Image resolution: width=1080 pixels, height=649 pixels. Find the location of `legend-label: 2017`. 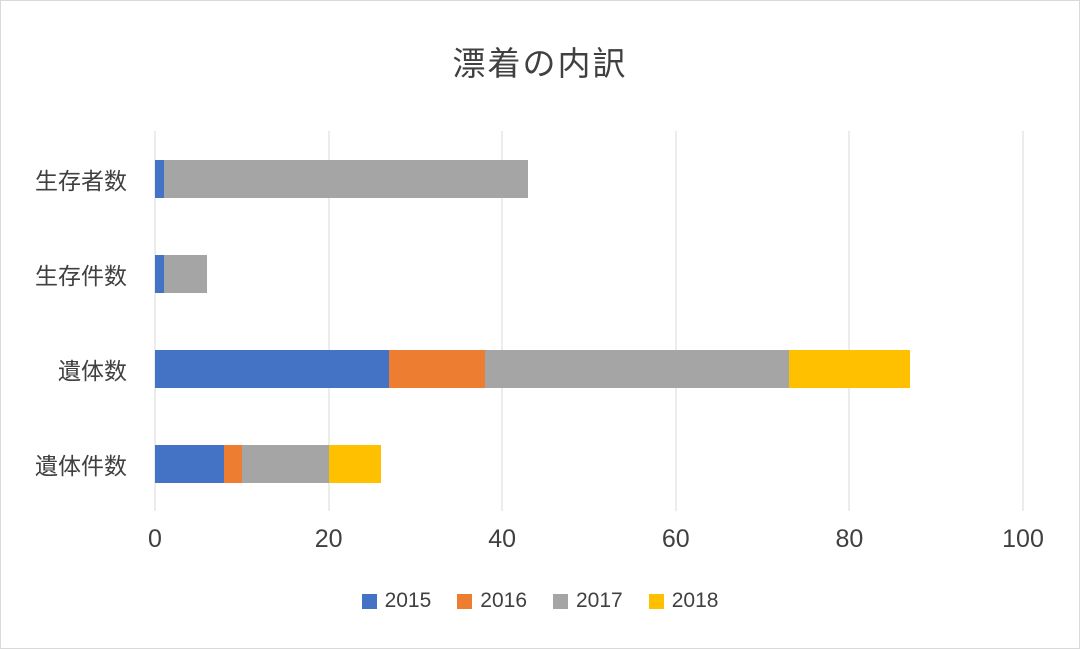

legend-label: 2017 is located at coordinates (599, 600).